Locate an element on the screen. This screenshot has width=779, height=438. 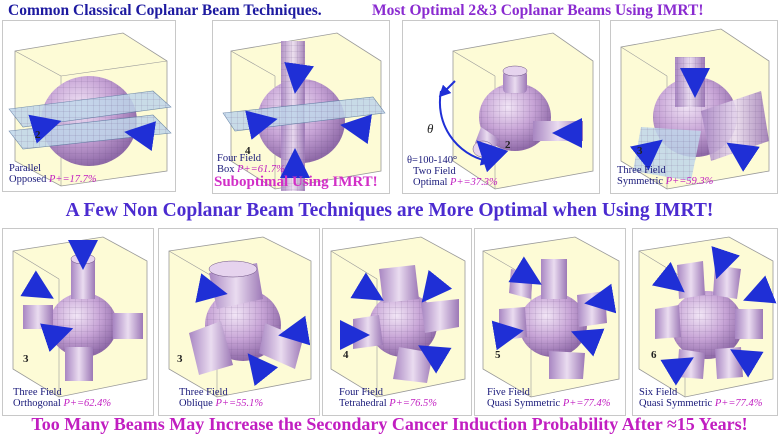
caption: Three Field Oblique P+=55.1% is located at coordinates (221, 398).